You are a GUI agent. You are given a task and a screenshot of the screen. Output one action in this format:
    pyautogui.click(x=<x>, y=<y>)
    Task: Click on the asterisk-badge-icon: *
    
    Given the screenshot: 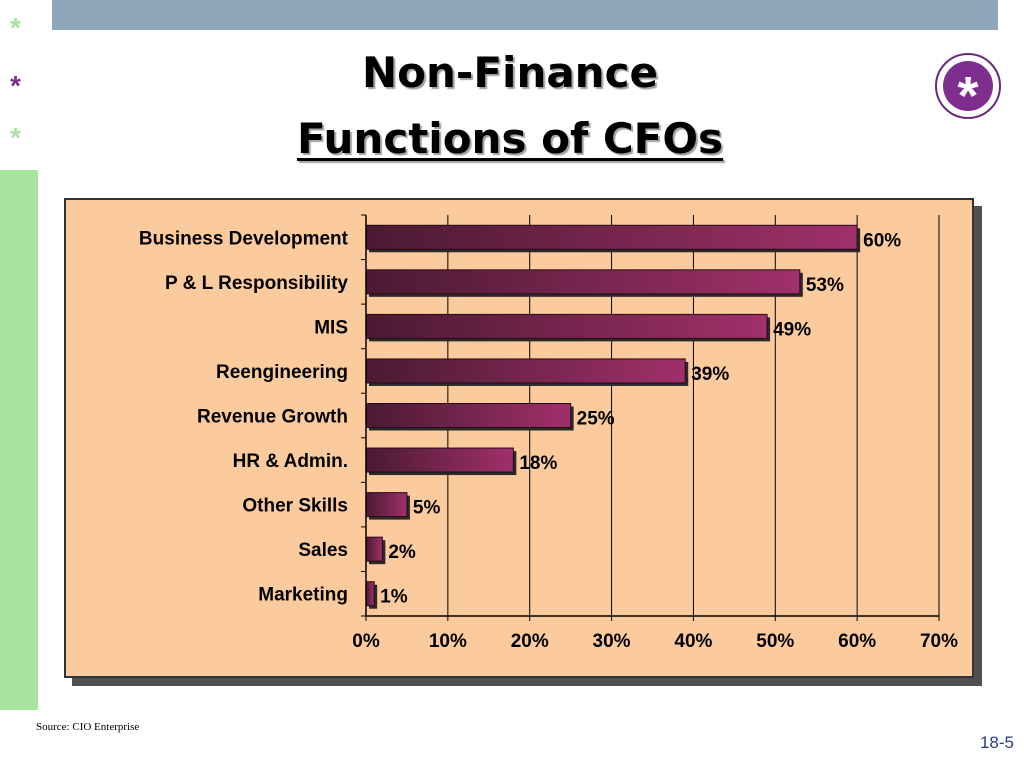 What is the action you would take?
    pyautogui.click(x=968, y=89)
    